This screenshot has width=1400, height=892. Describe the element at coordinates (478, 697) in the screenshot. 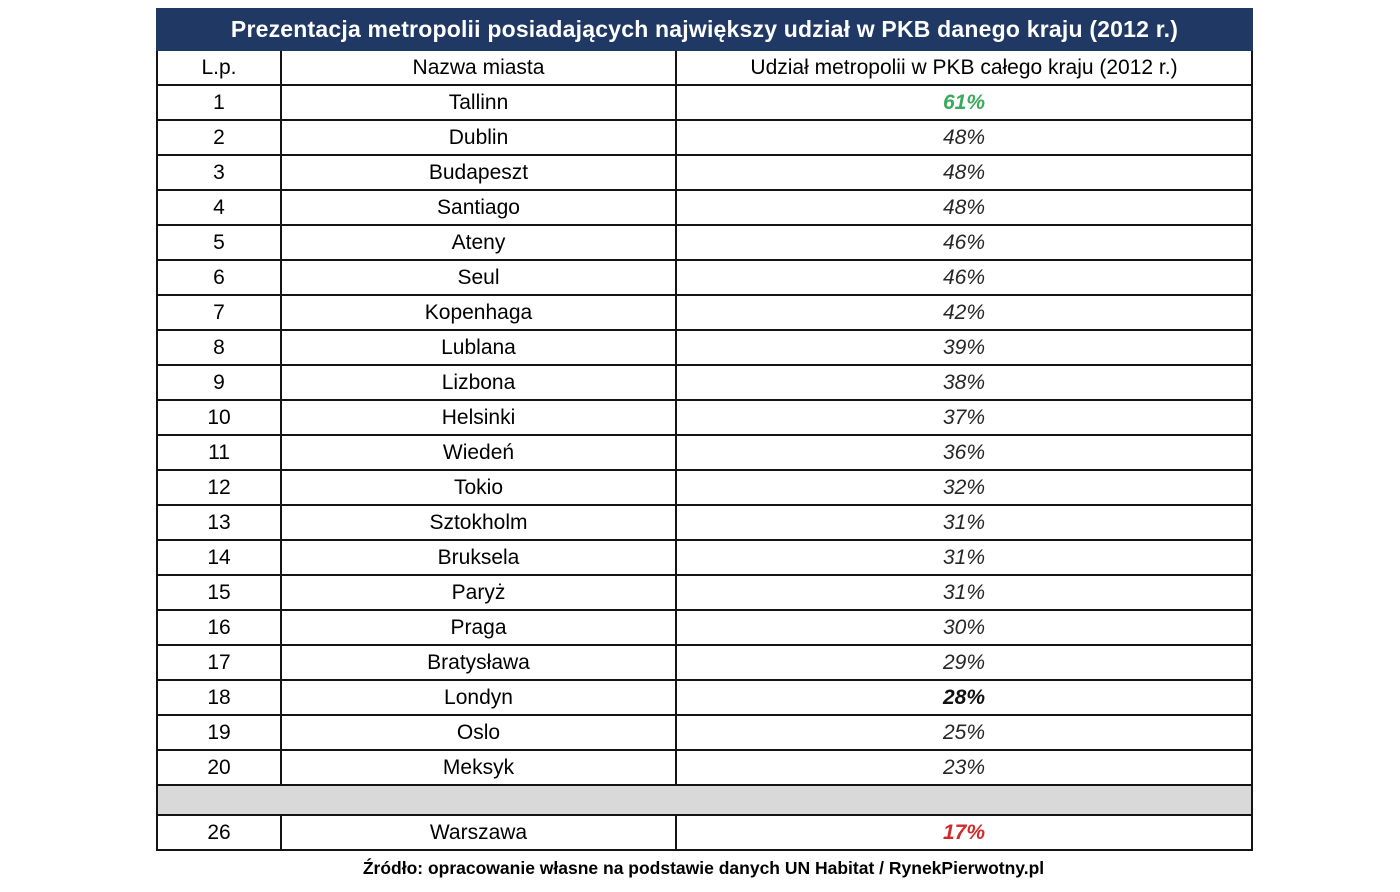

I see `city-cell: Londyn` at that location.